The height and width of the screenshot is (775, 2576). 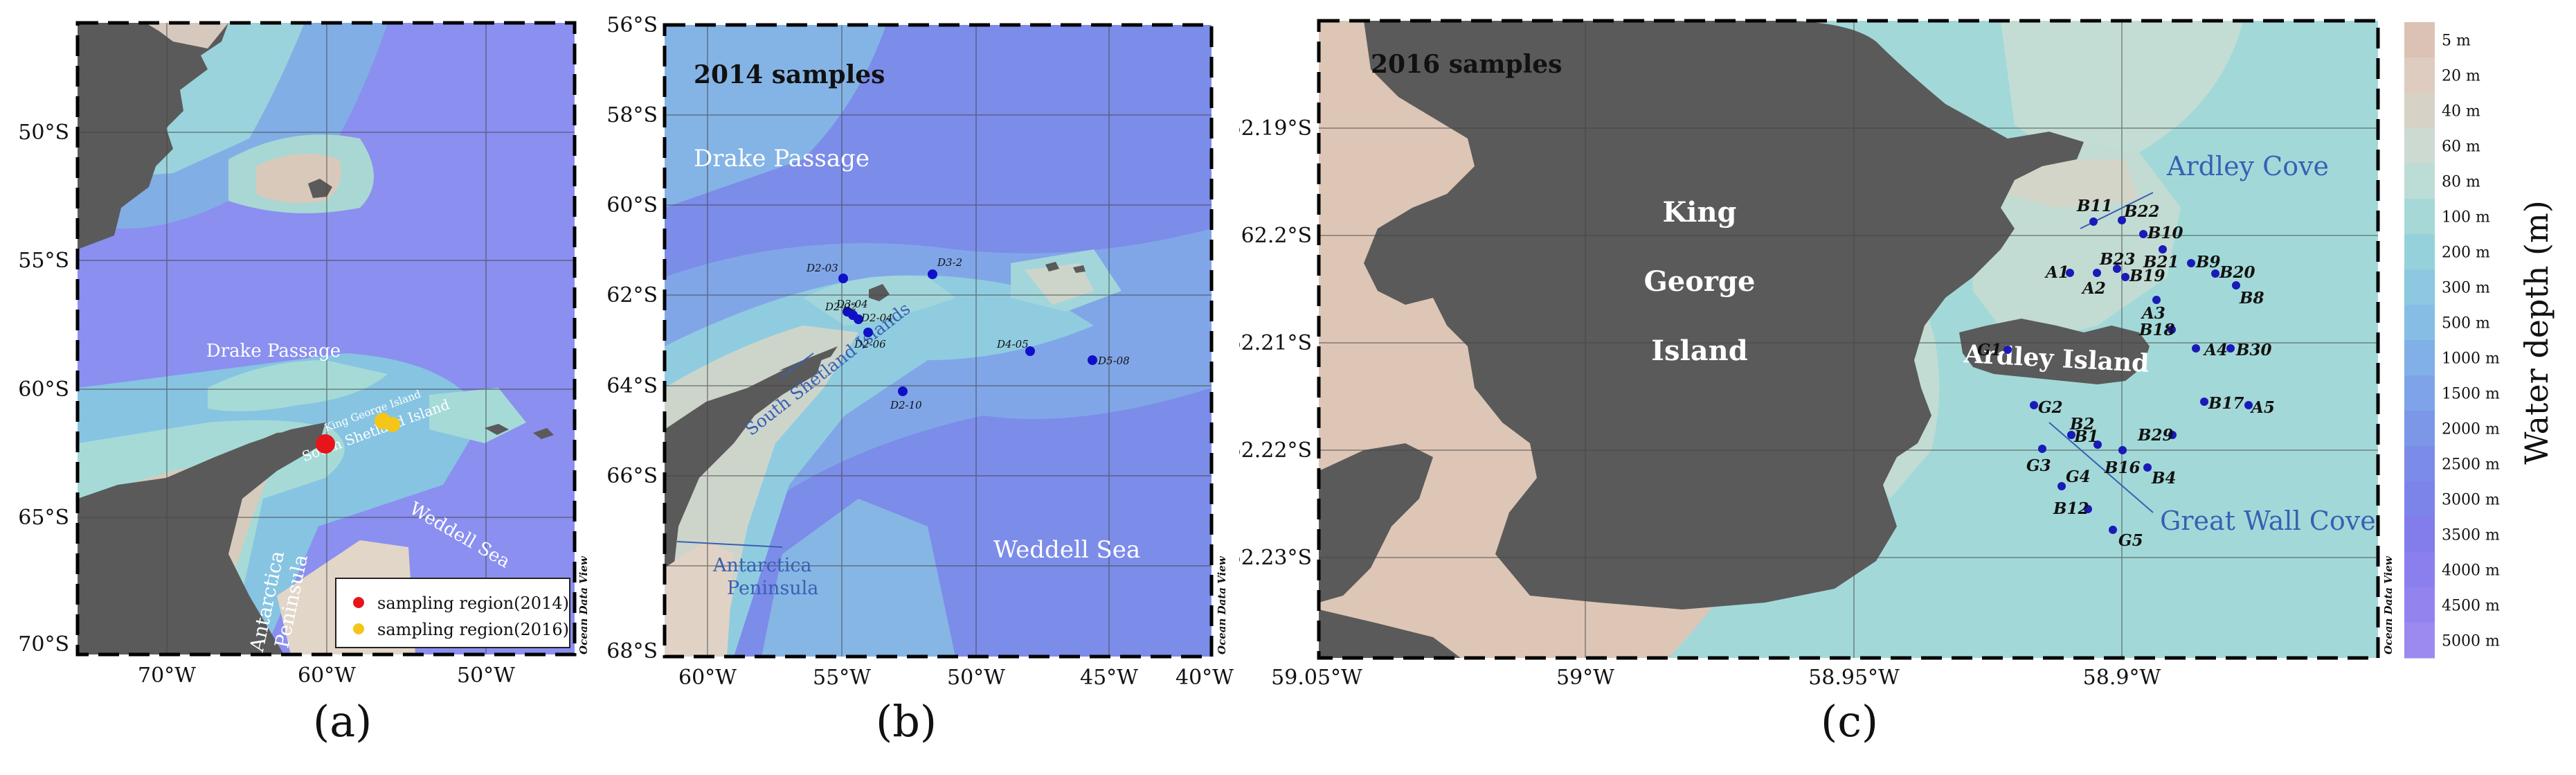 What do you see at coordinates (2471, 535) in the screenshot?
I see `colorbar-label: 3500 m` at bounding box center [2471, 535].